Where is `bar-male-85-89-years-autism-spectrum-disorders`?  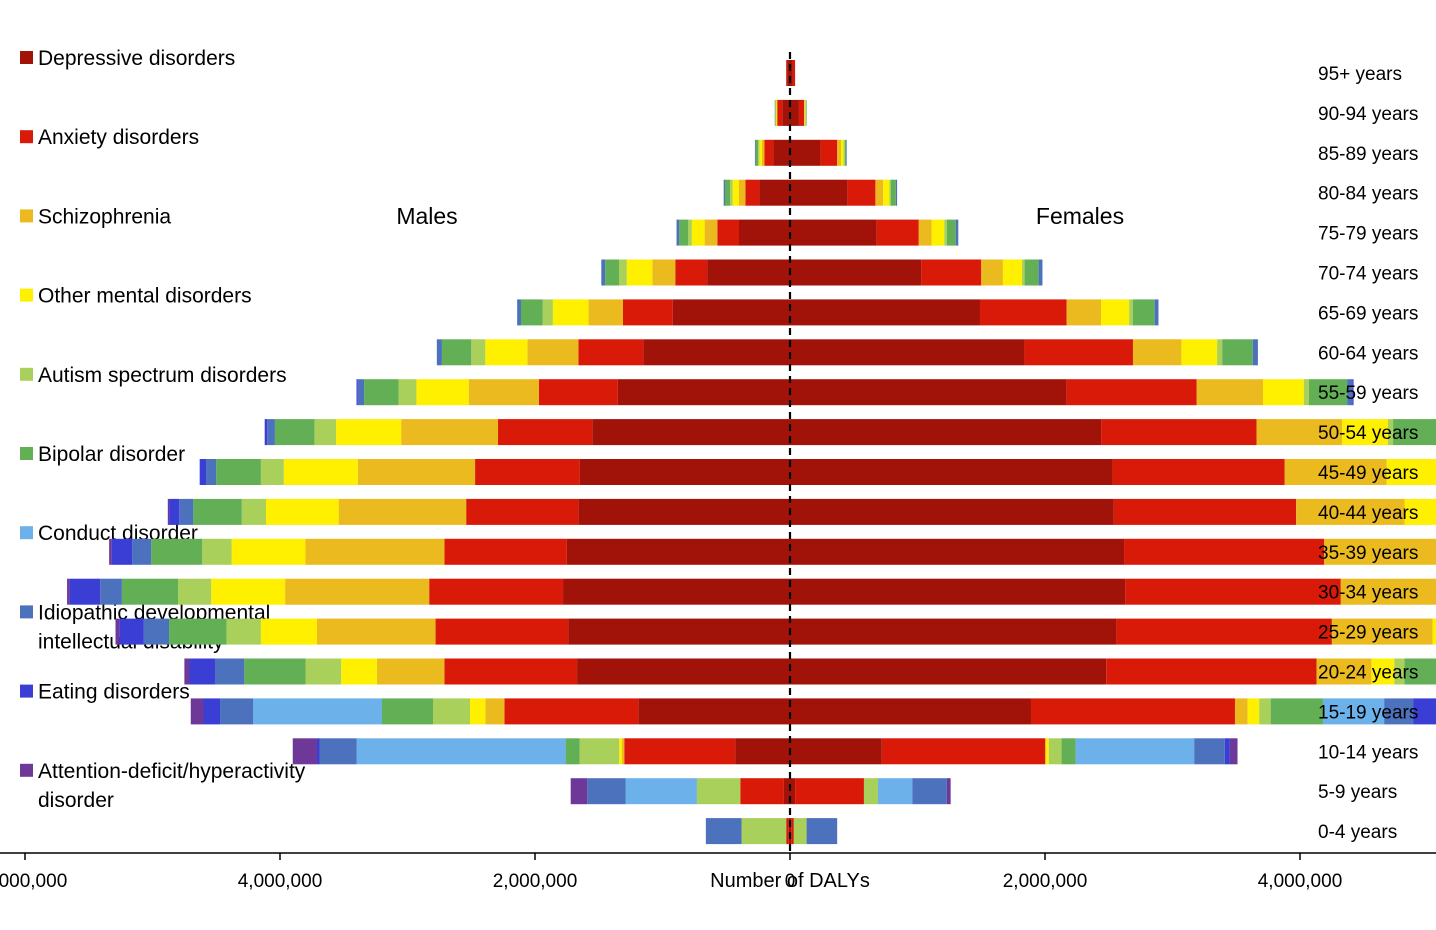
bar-male-85-89-years-autism-spectrum-disorders is located at coordinates (759, 152).